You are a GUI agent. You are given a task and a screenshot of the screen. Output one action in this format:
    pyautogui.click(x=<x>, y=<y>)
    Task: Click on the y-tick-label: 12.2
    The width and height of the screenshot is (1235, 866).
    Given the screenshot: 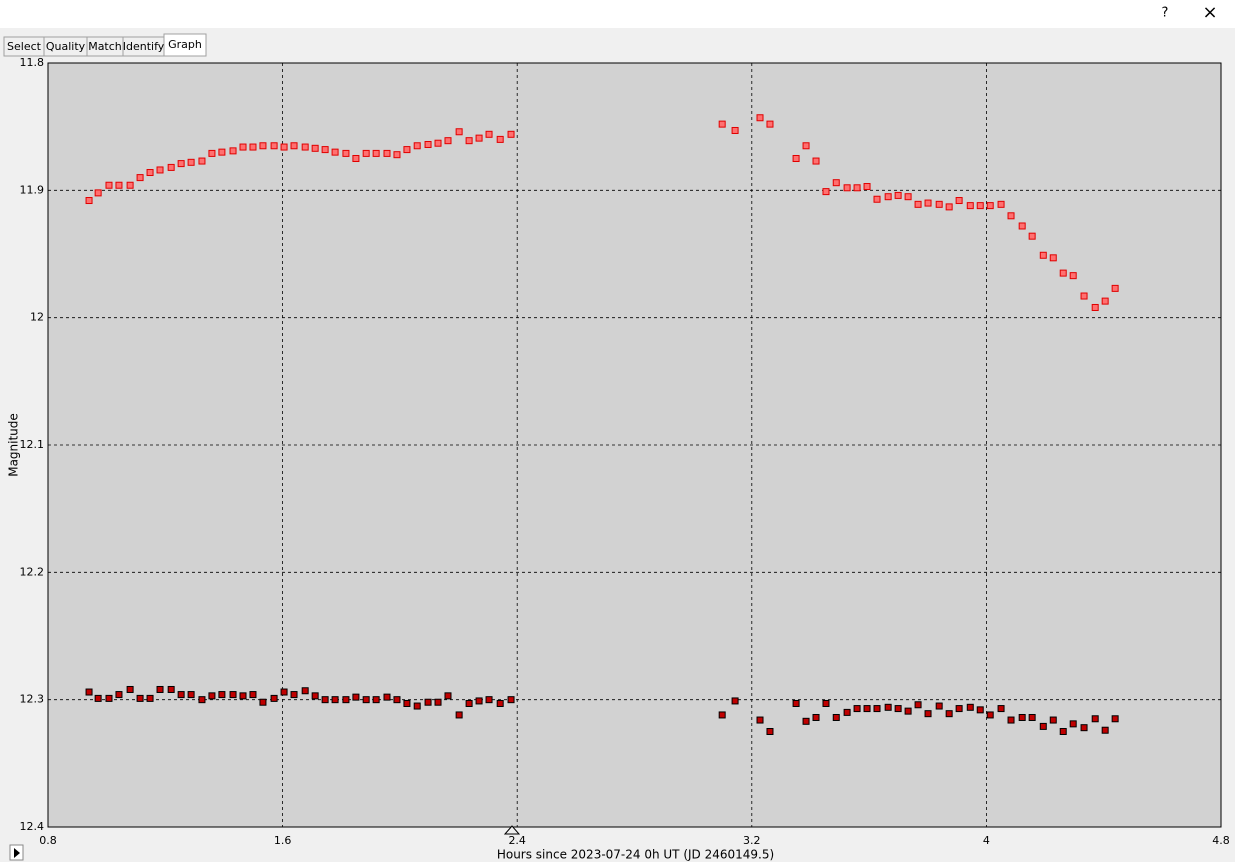 What is the action you would take?
    pyautogui.click(x=32, y=571)
    